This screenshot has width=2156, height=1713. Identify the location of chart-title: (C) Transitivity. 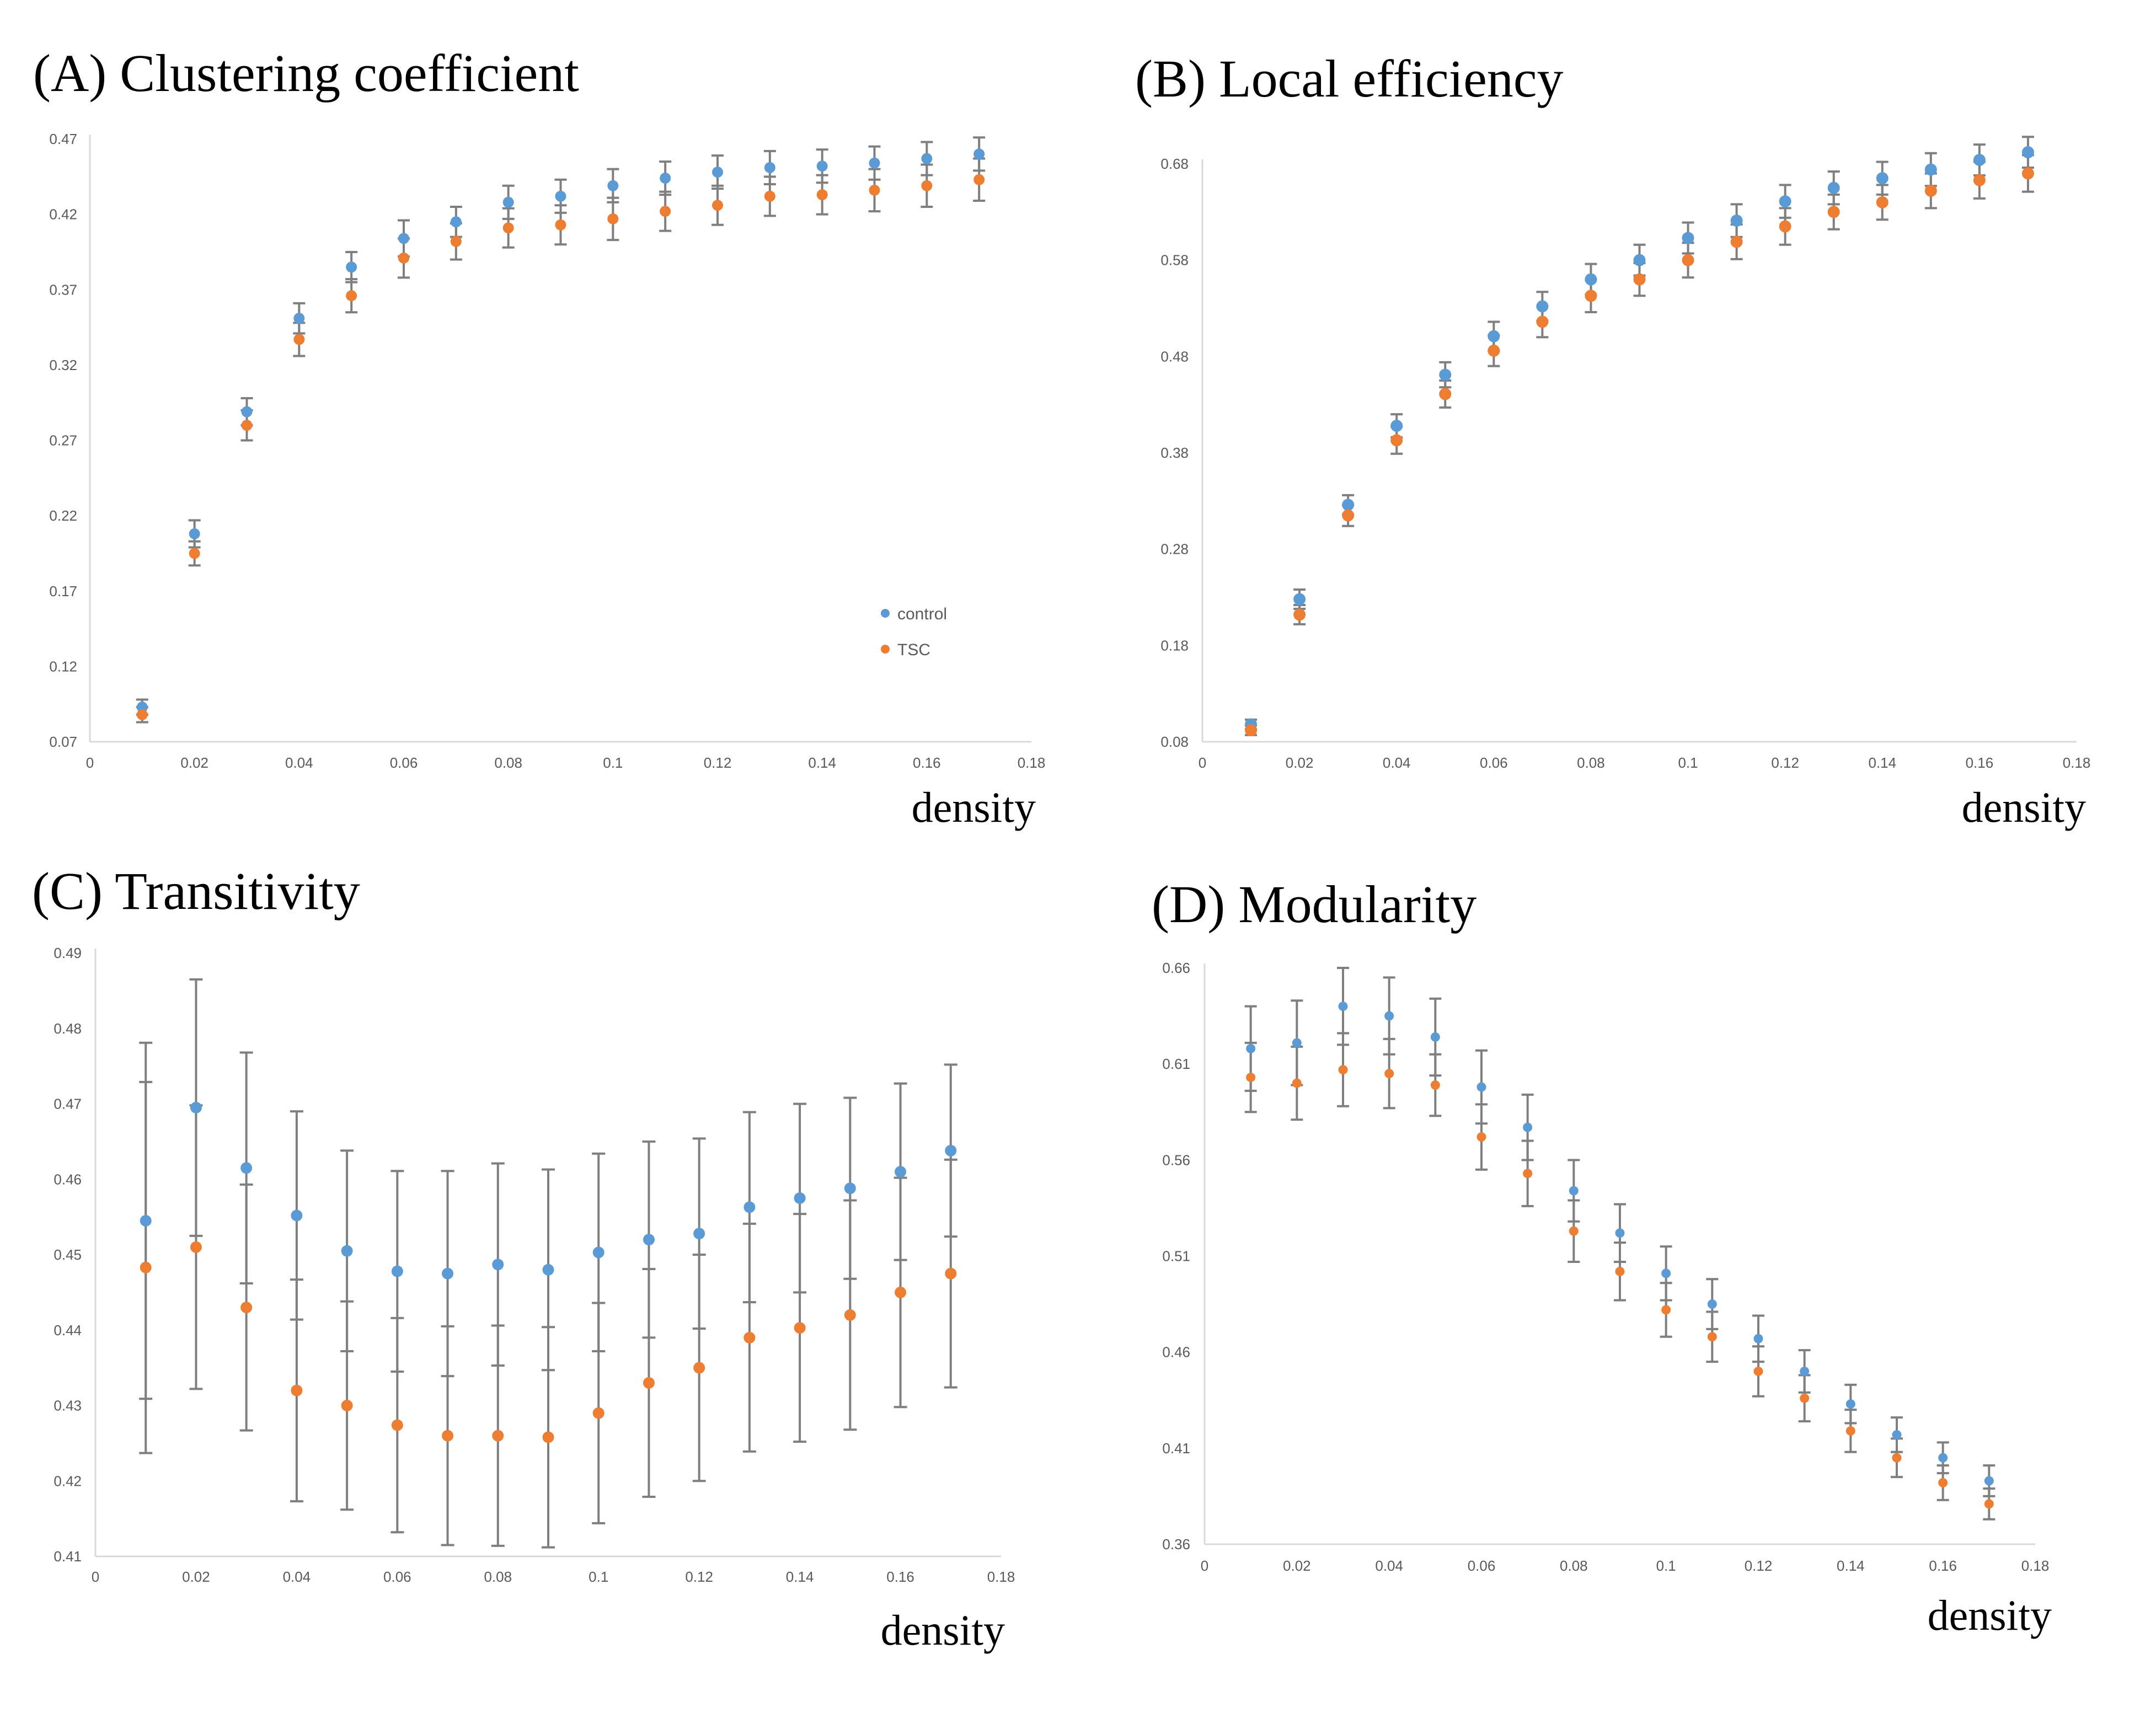
(196, 890).